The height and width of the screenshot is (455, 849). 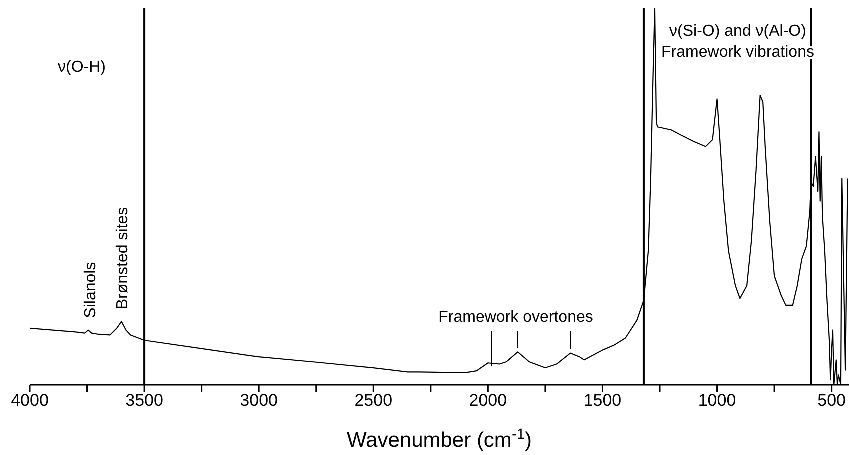 I want to click on x-tick-label: 3500, so click(x=145, y=400).